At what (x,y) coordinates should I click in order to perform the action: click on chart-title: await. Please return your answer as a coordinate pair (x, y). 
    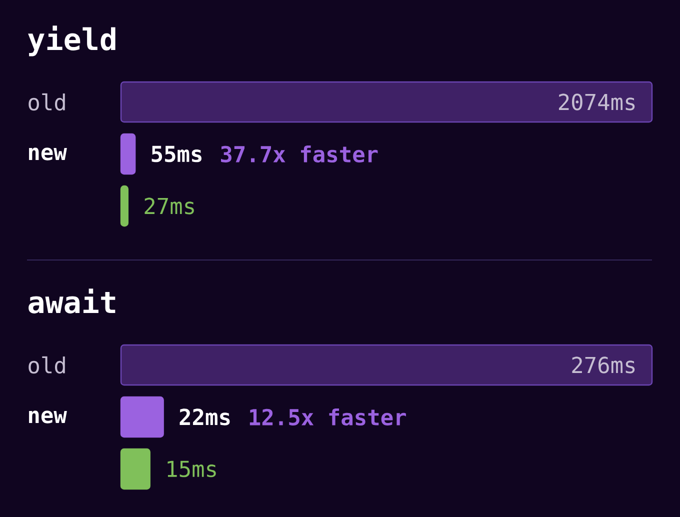
    Looking at the image, I should click on (72, 301).